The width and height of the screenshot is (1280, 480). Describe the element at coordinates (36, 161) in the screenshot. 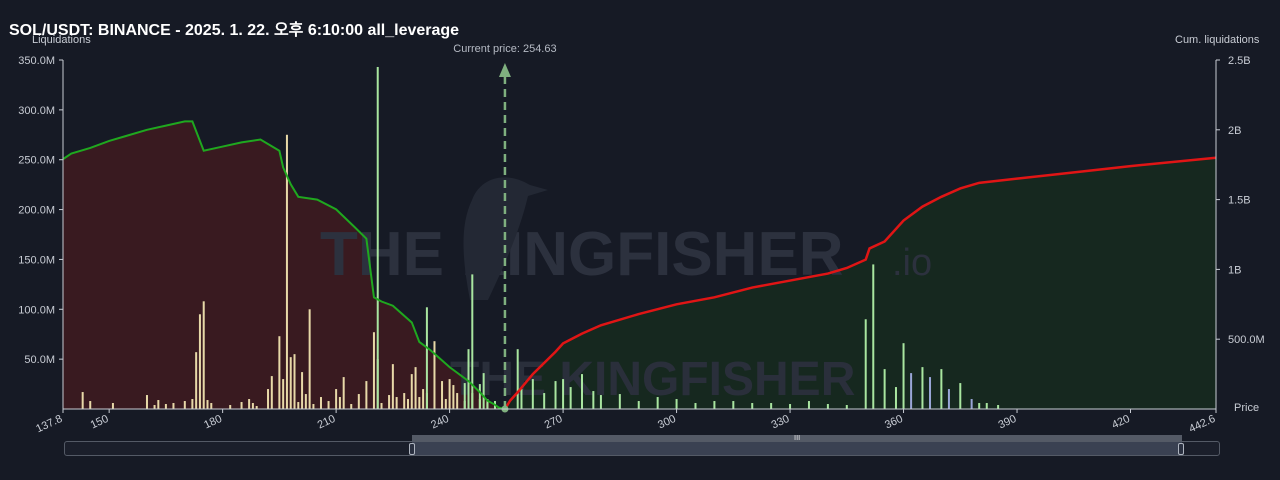

I see `left-axis-tick-label: 250.0M` at that location.